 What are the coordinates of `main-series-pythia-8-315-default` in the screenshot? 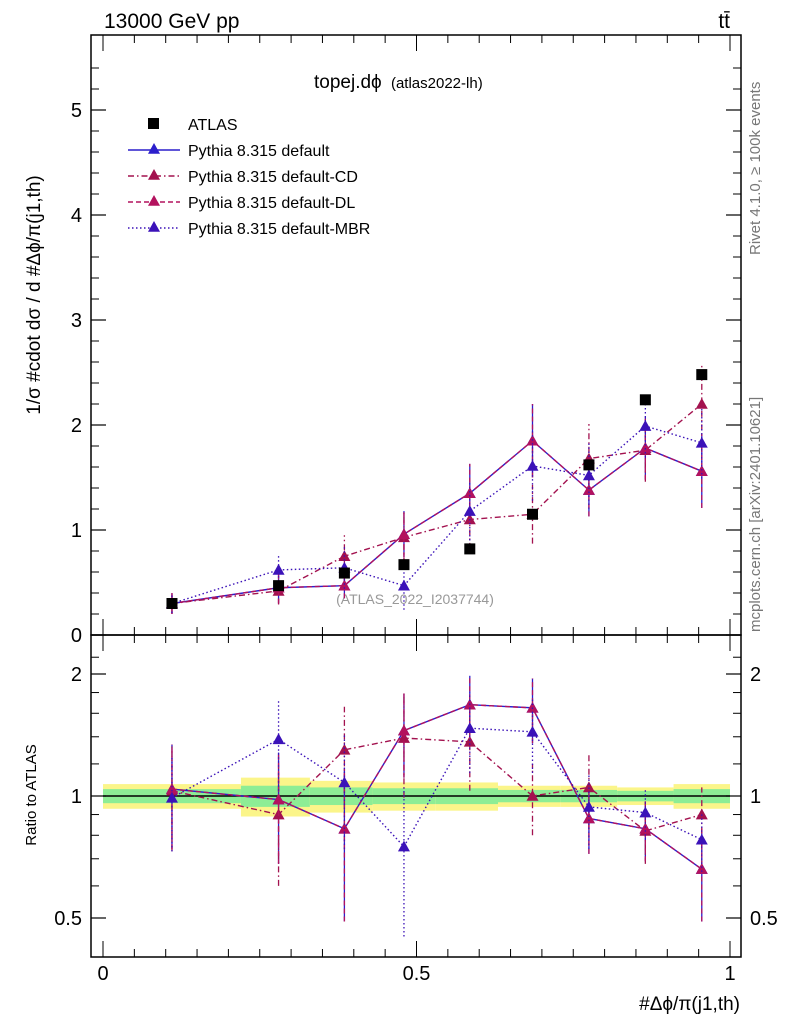 It's located at (436, 509).